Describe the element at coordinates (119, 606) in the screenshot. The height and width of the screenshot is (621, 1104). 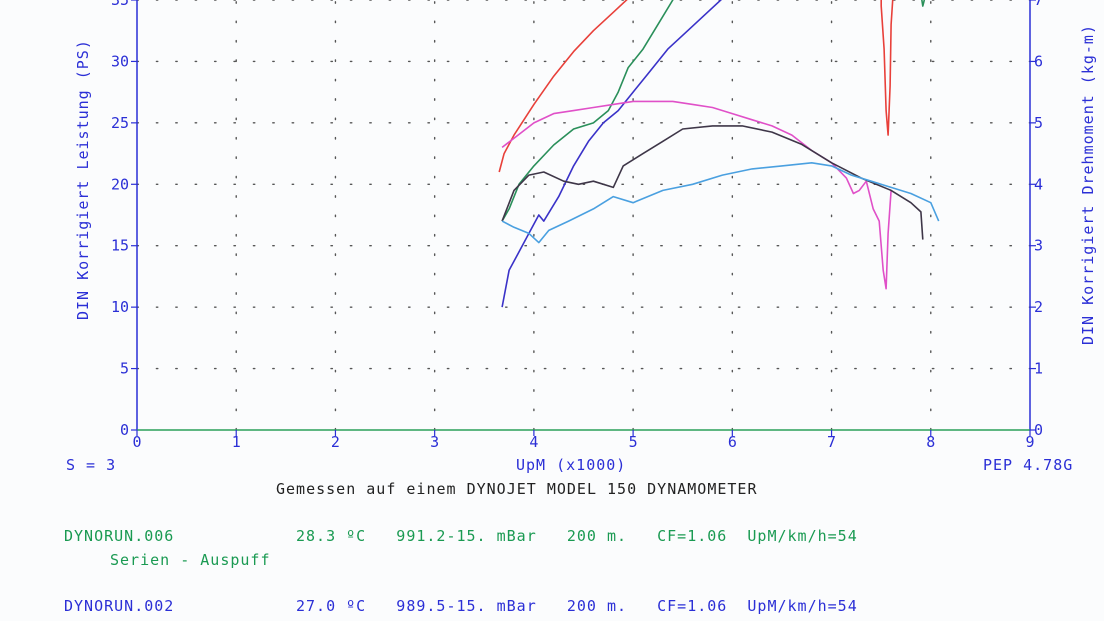
I see `run-name: DYNORUN.002` at that location.